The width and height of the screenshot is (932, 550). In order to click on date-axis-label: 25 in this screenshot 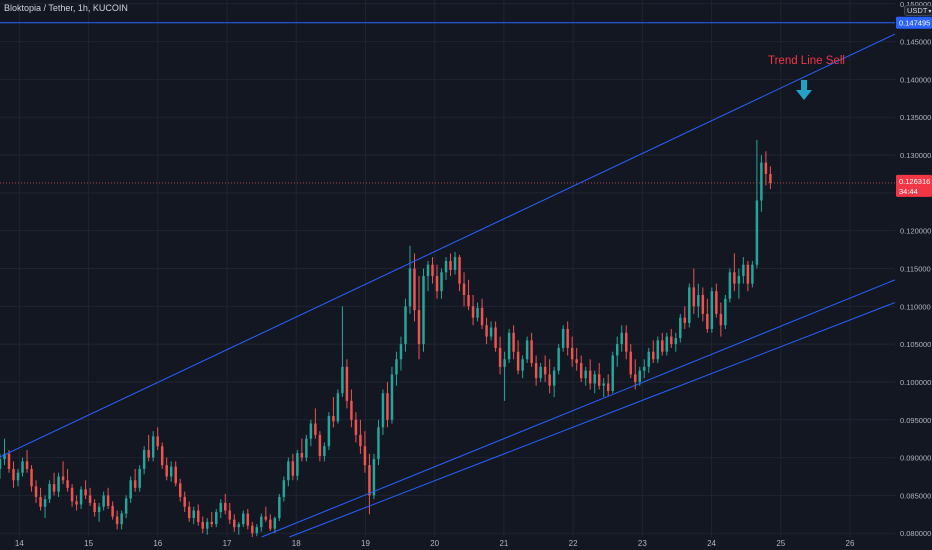, I will do `click(780, 543)`.